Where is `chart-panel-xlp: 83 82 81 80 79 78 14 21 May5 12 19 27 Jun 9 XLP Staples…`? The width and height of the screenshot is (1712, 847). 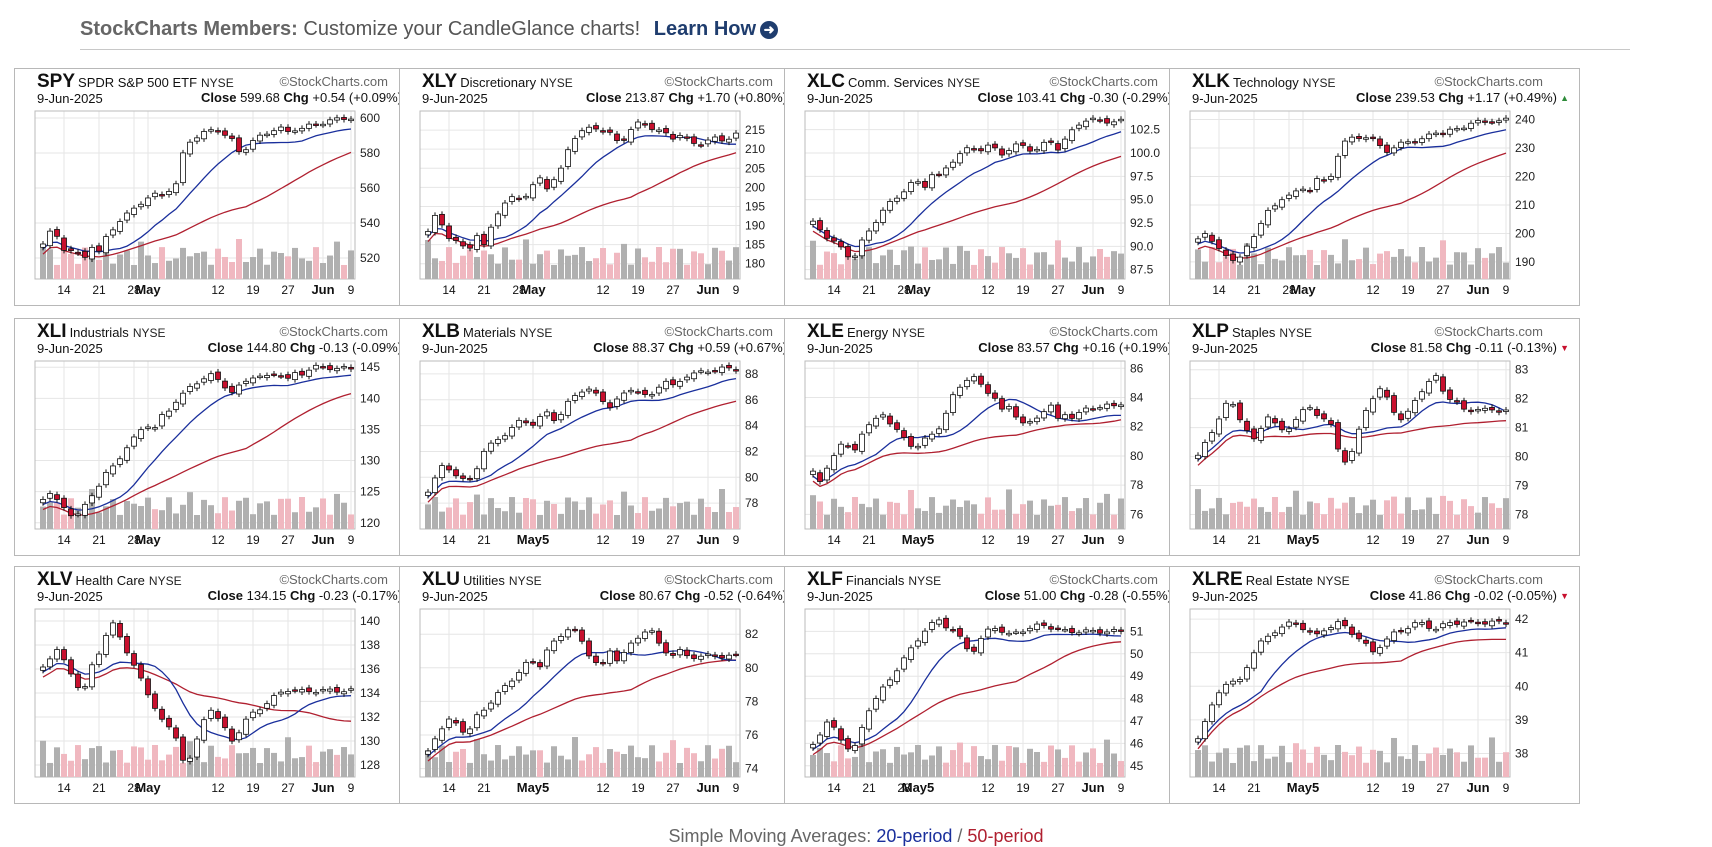 chart-panel-xlp: 83 82 81 80 79 78 14 21 May5 12 19 27 Jun 9 XLP Staples… is located at coordinates (1374, 437).